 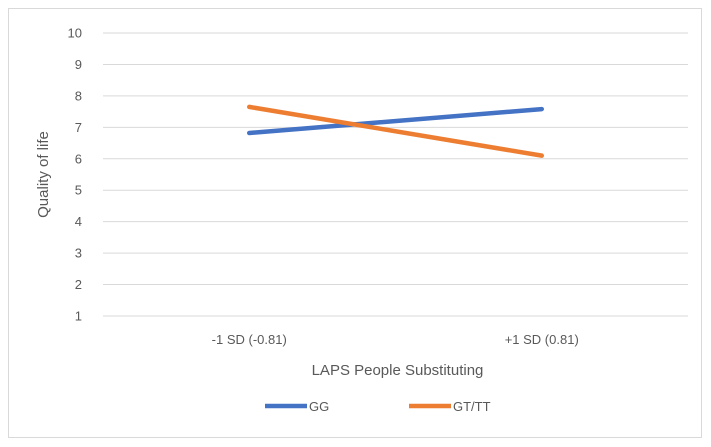 I want to click on y-tick-label: 3, so click(x=78, y=253).